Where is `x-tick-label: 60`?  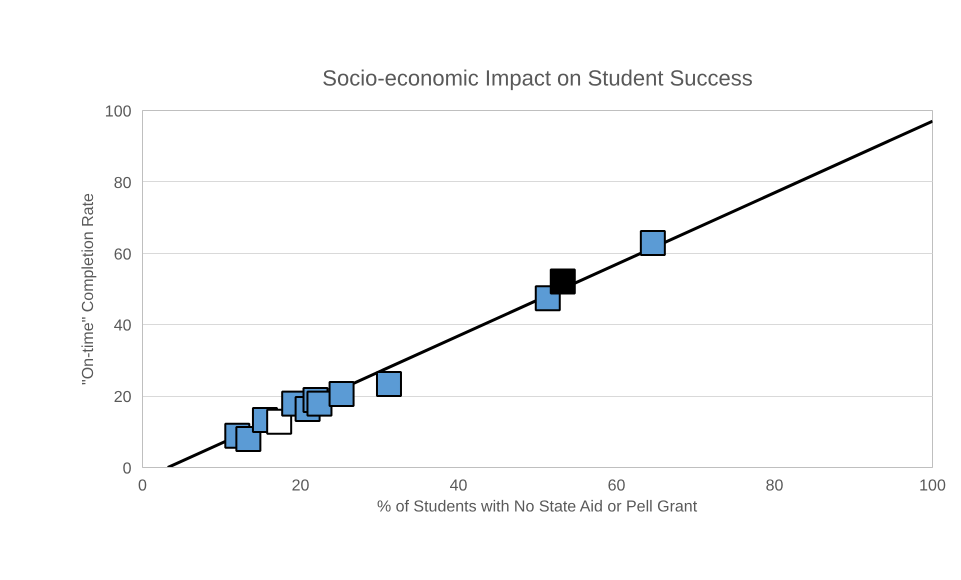
x-tick-label: 60 is located at coordinates (617, 486).